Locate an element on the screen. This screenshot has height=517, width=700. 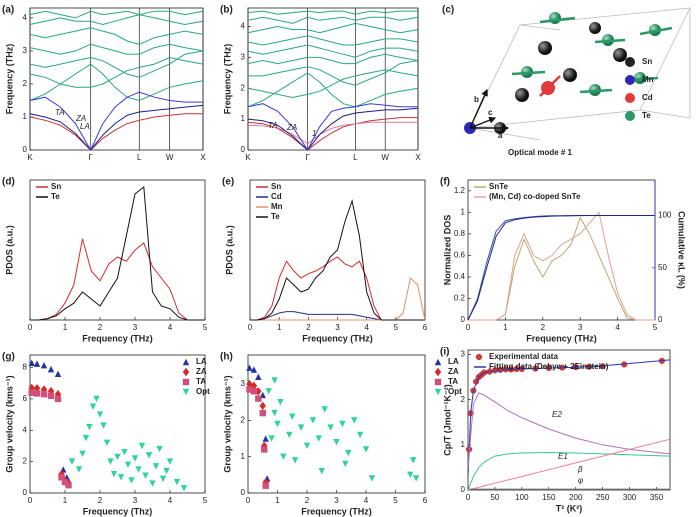
y-tick-label: 0.6 is located at coordinates (460, 254).